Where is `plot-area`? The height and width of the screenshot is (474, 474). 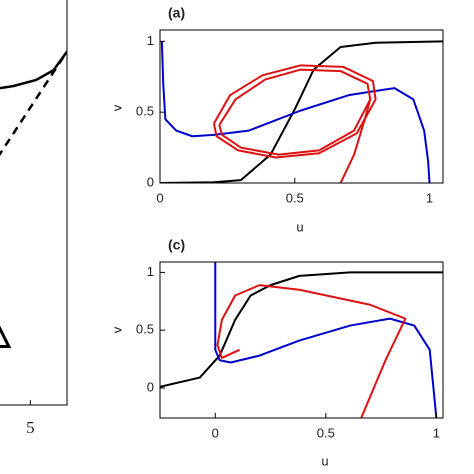 plot-area is located at coordinates (33, 199).